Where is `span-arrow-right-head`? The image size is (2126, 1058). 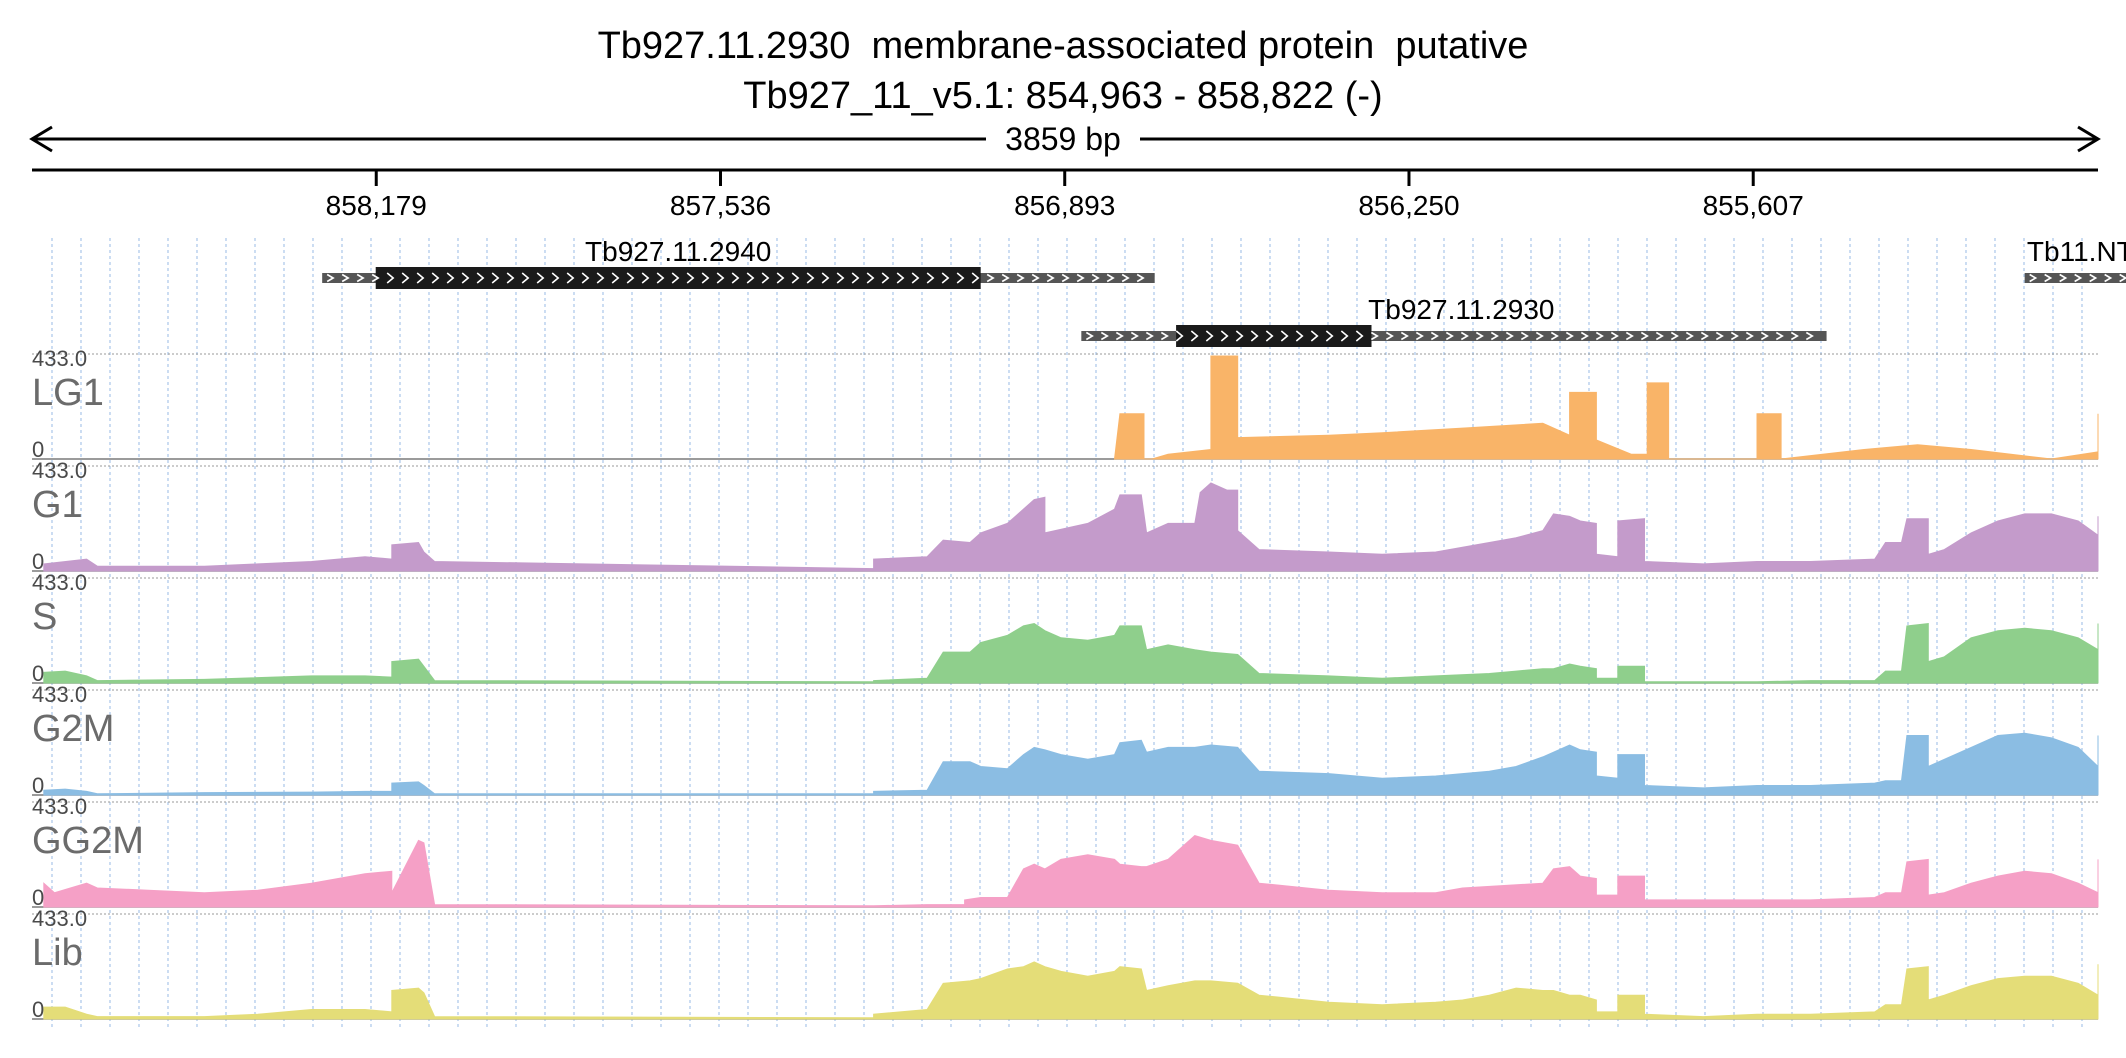
span-arrow-right-head is located at coordinates (2089, 139).